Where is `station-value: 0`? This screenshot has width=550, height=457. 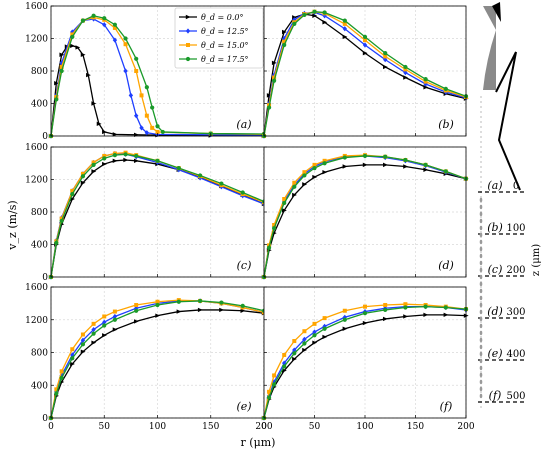 station-value: 0 is located at coordinates (516, 186).